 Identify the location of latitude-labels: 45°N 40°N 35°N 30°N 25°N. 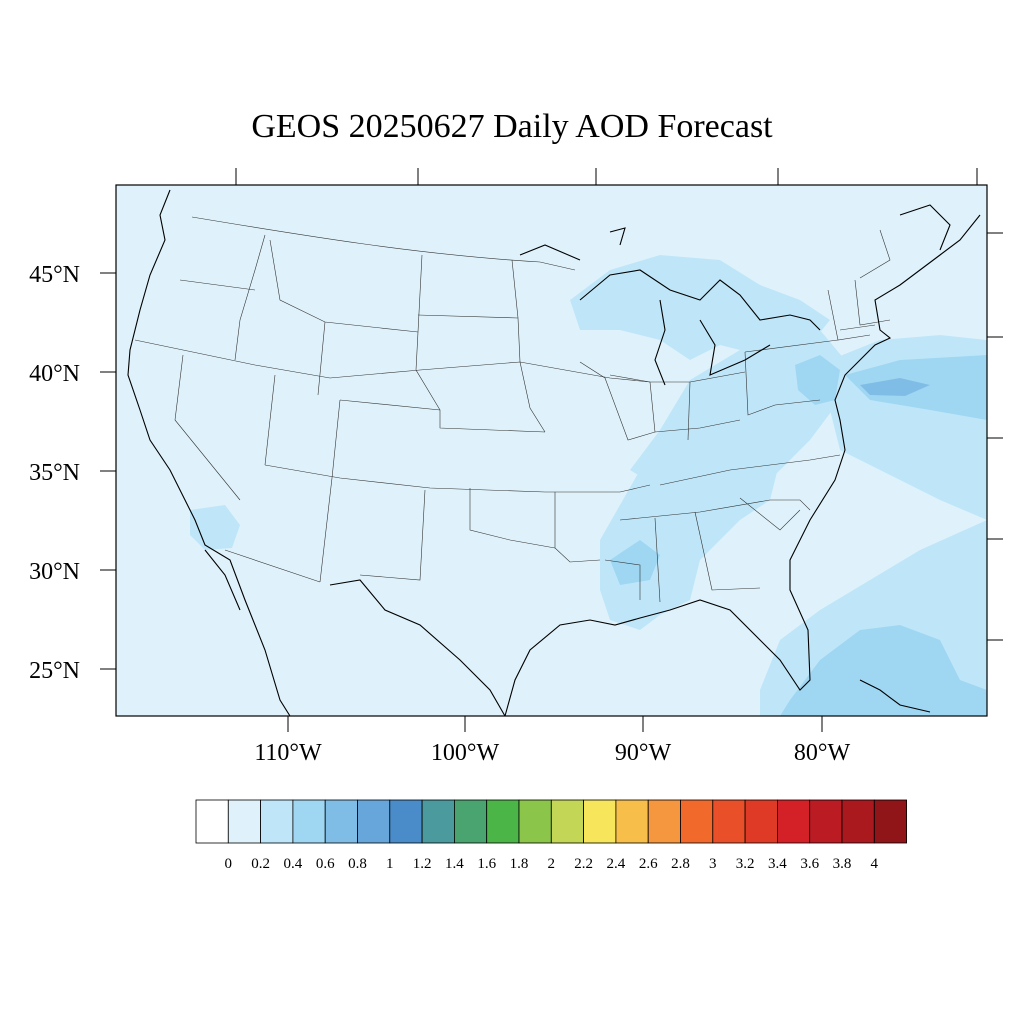
(54, 473).